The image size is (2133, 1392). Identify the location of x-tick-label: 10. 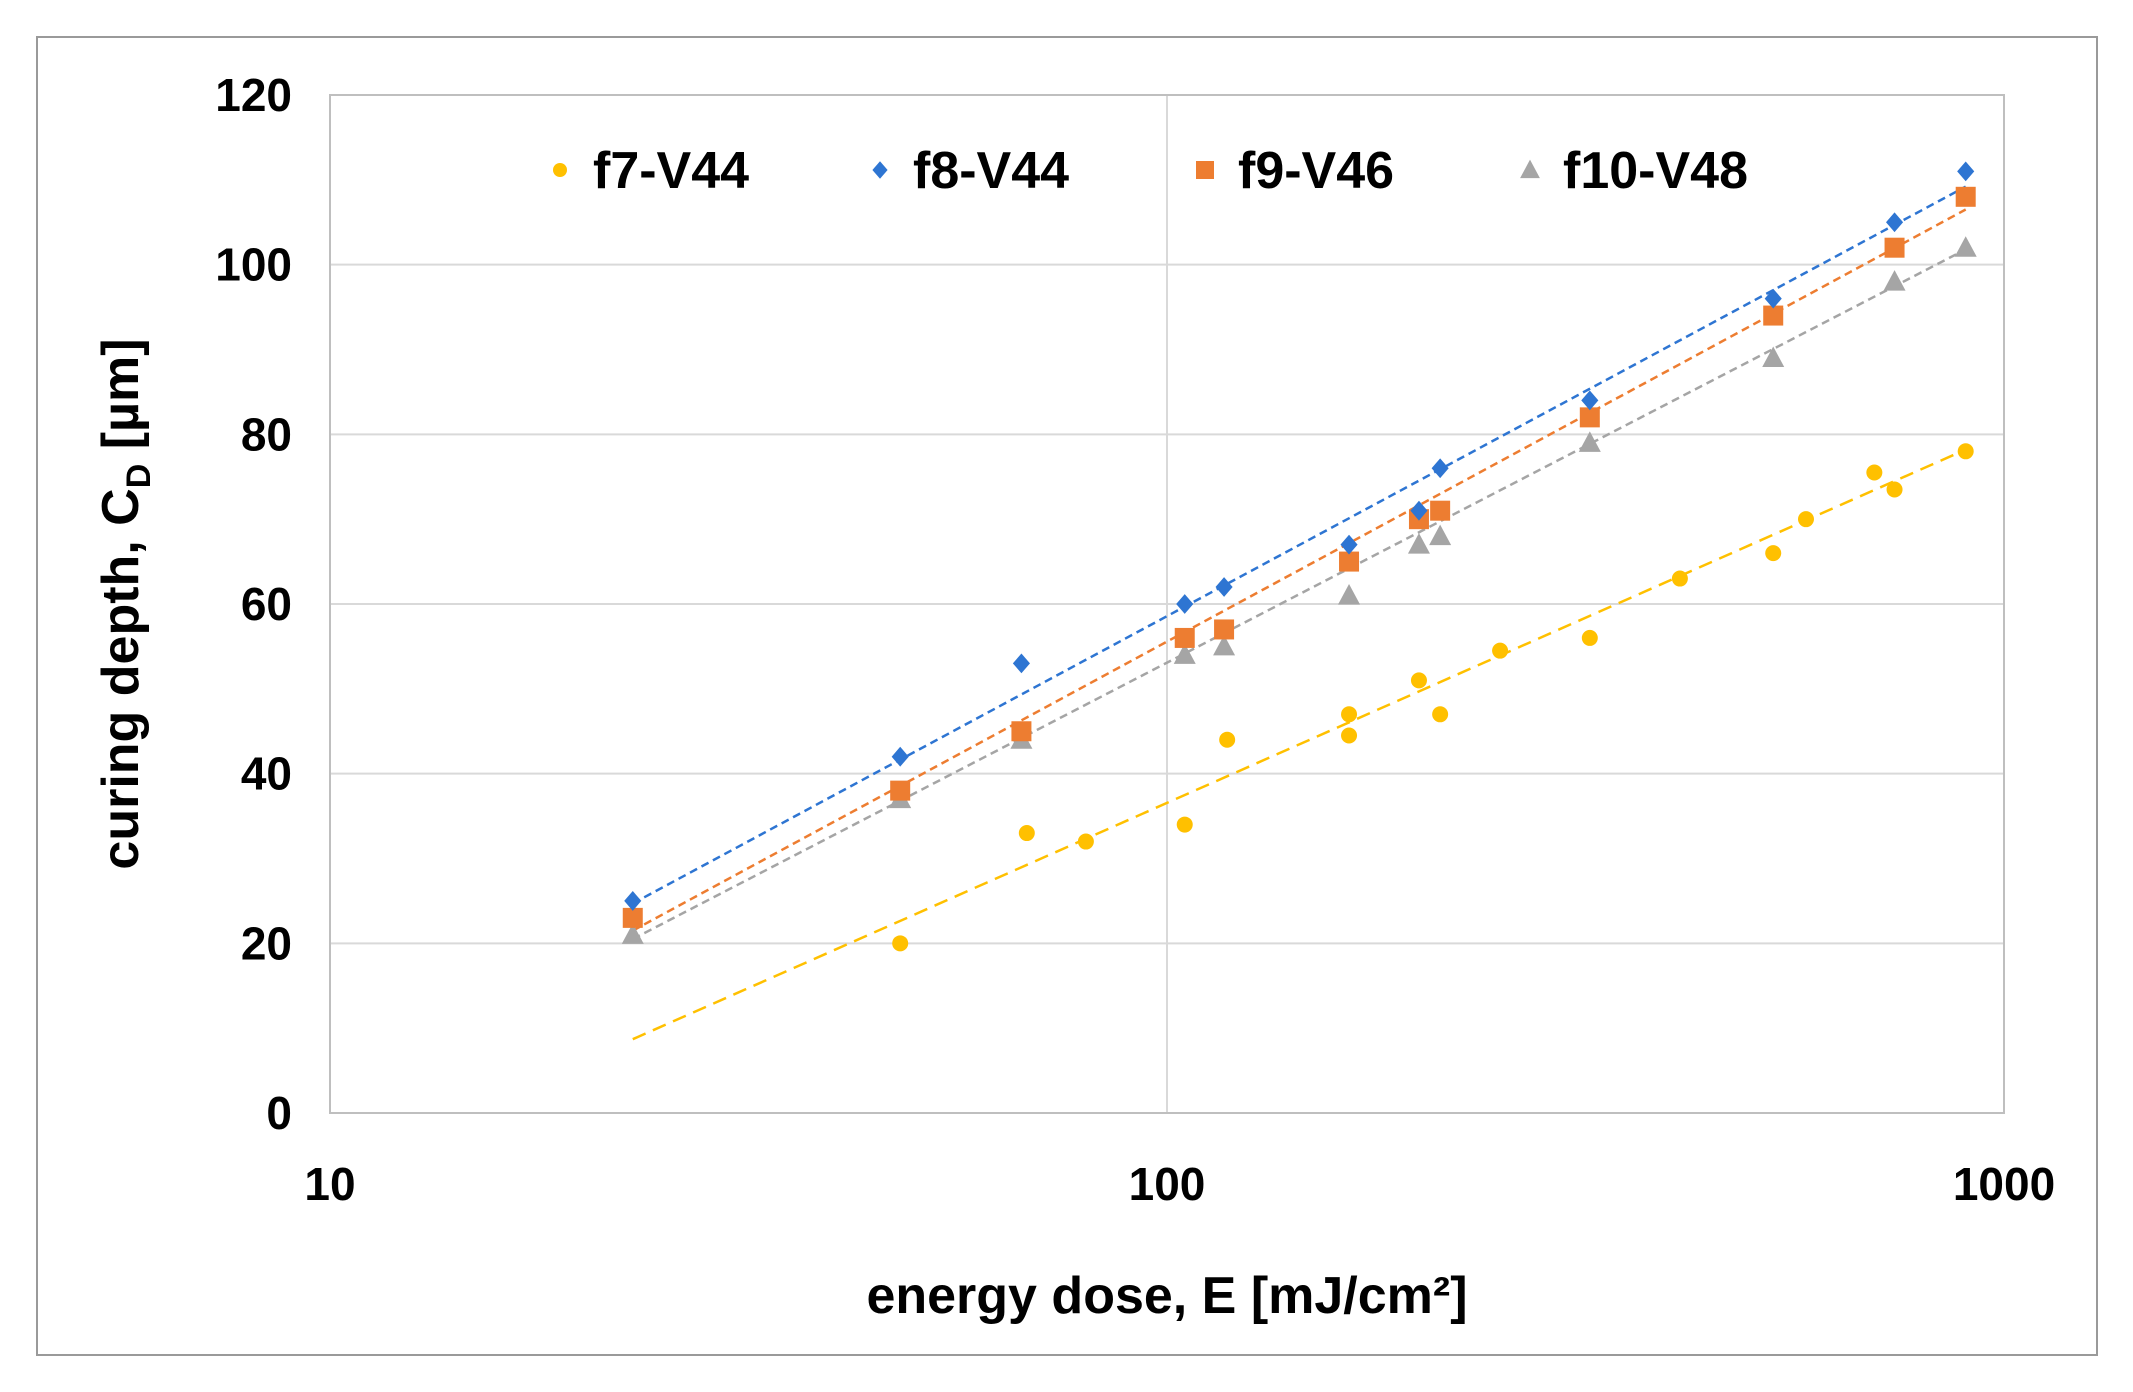
(329, 1184).